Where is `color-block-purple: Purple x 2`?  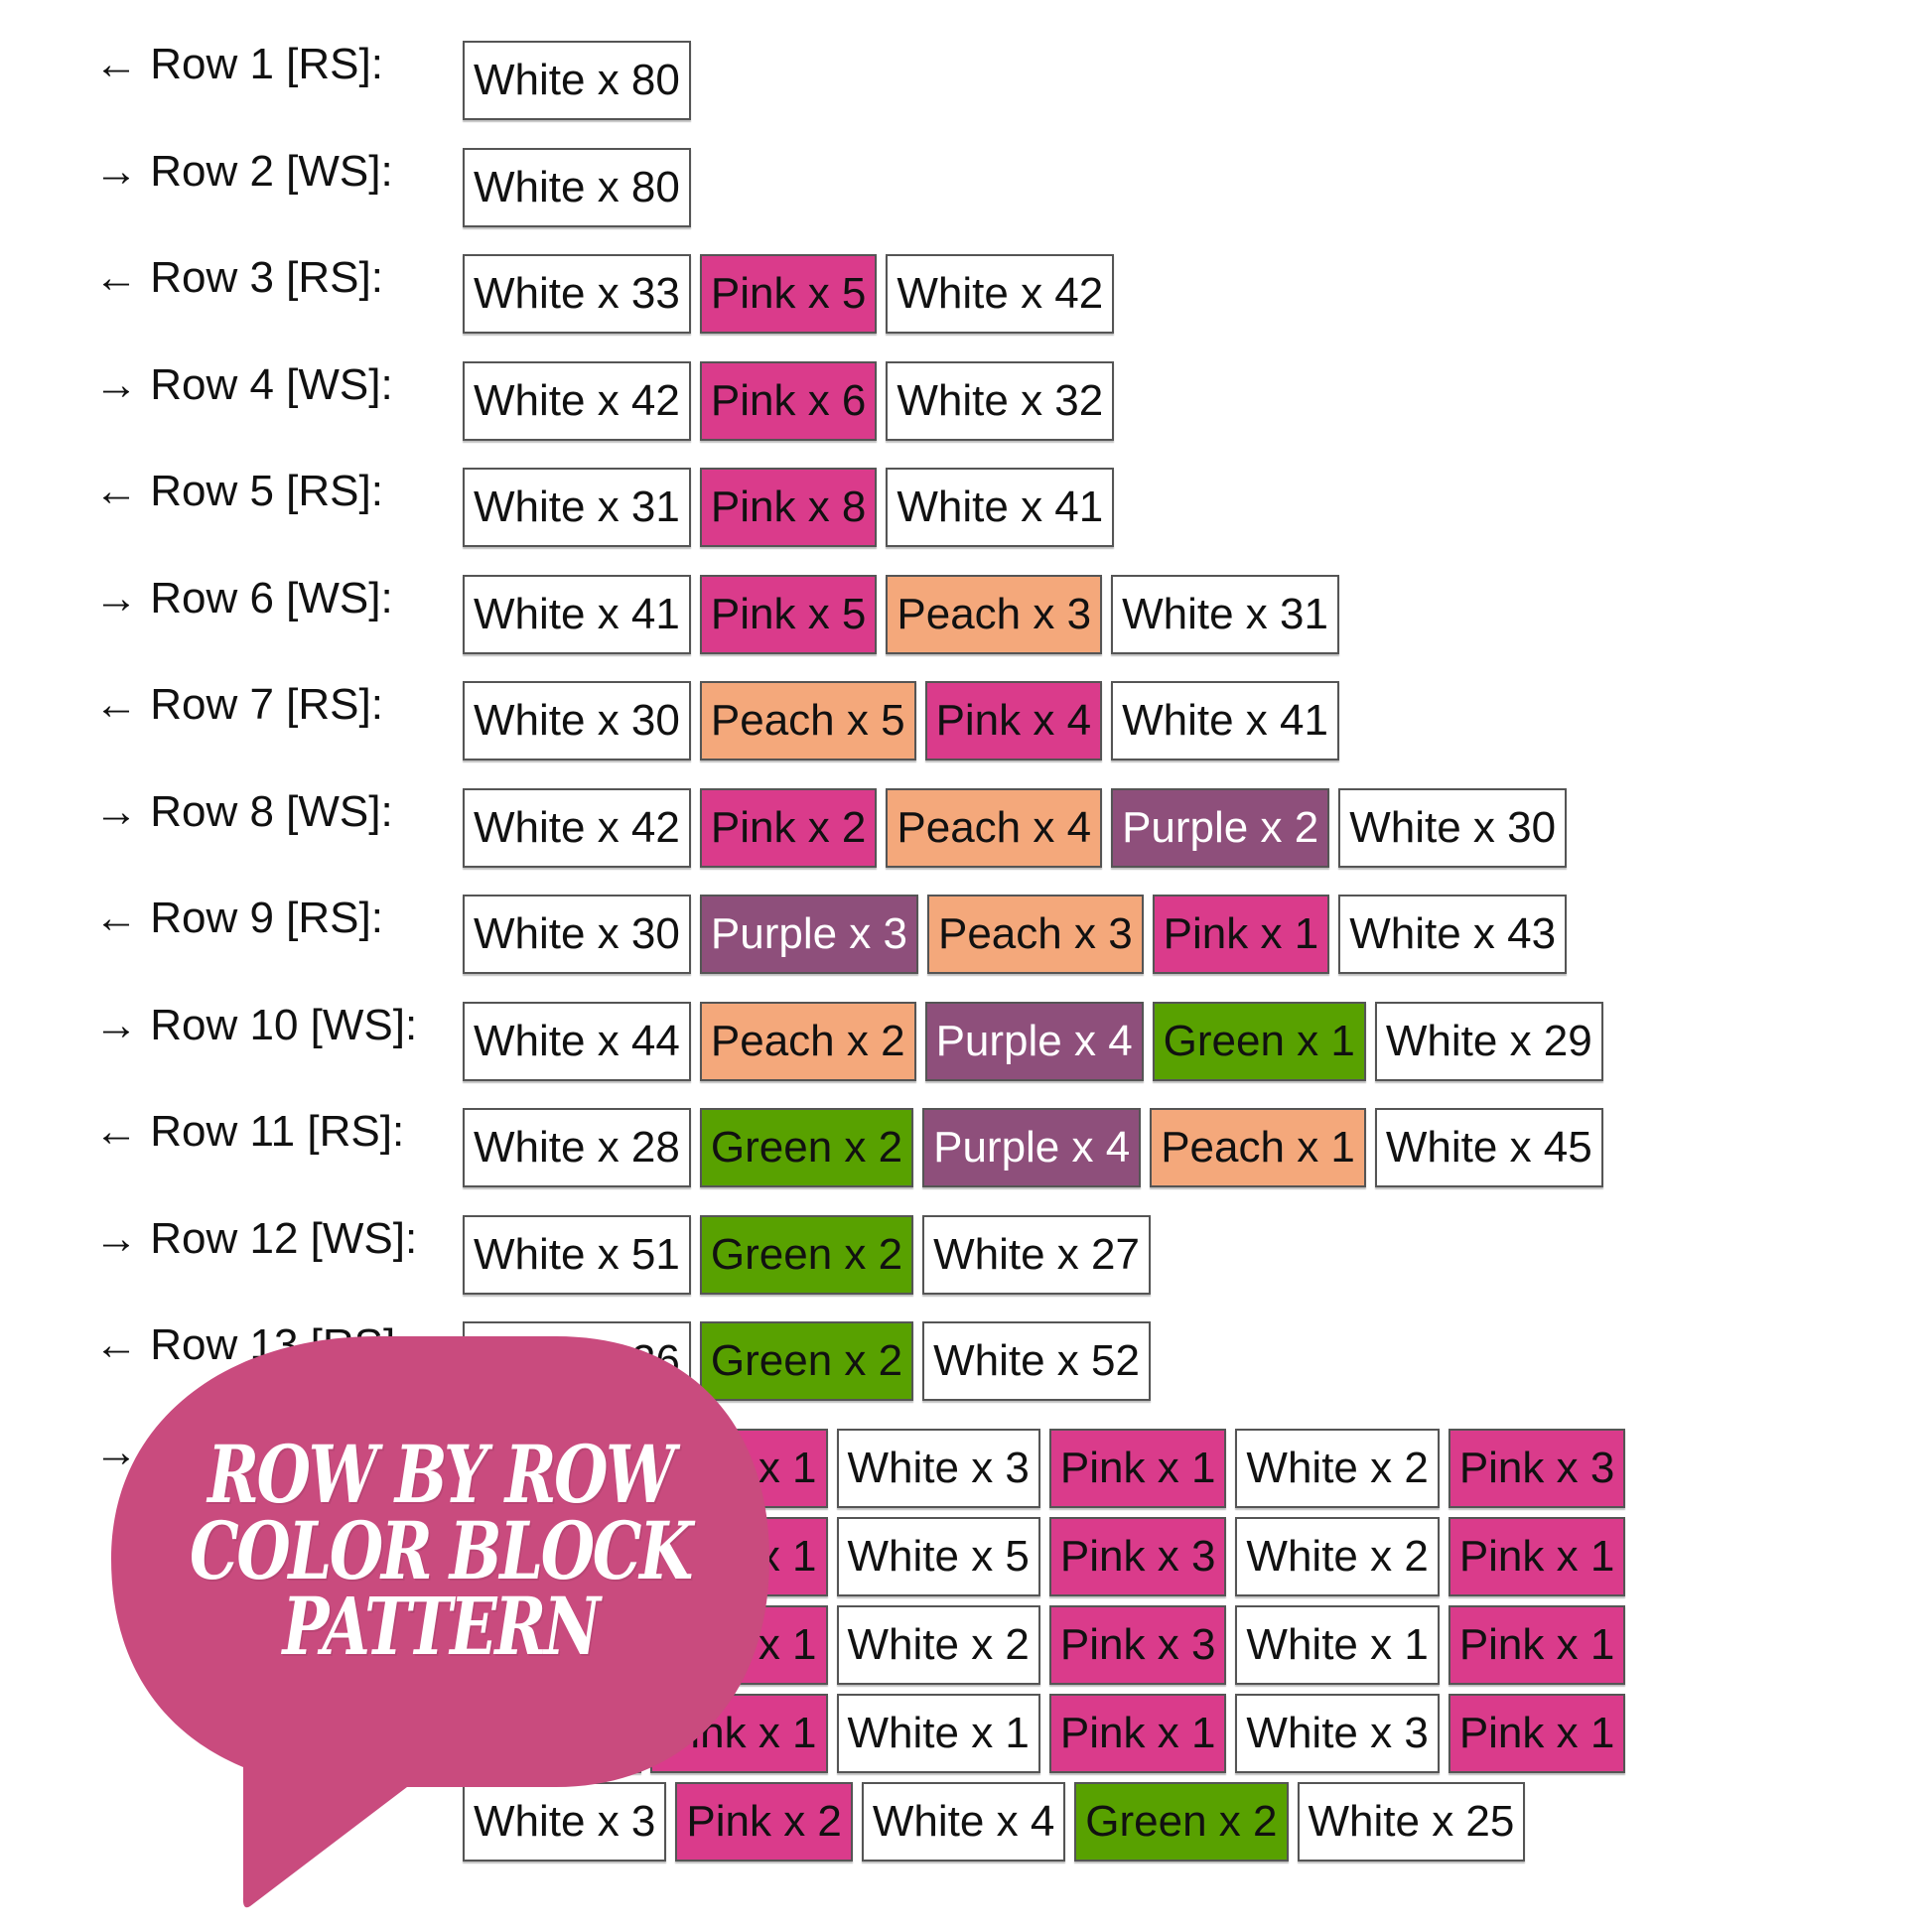
color-block-purple: Purple x 2 is located at coordinates (1220, 828).